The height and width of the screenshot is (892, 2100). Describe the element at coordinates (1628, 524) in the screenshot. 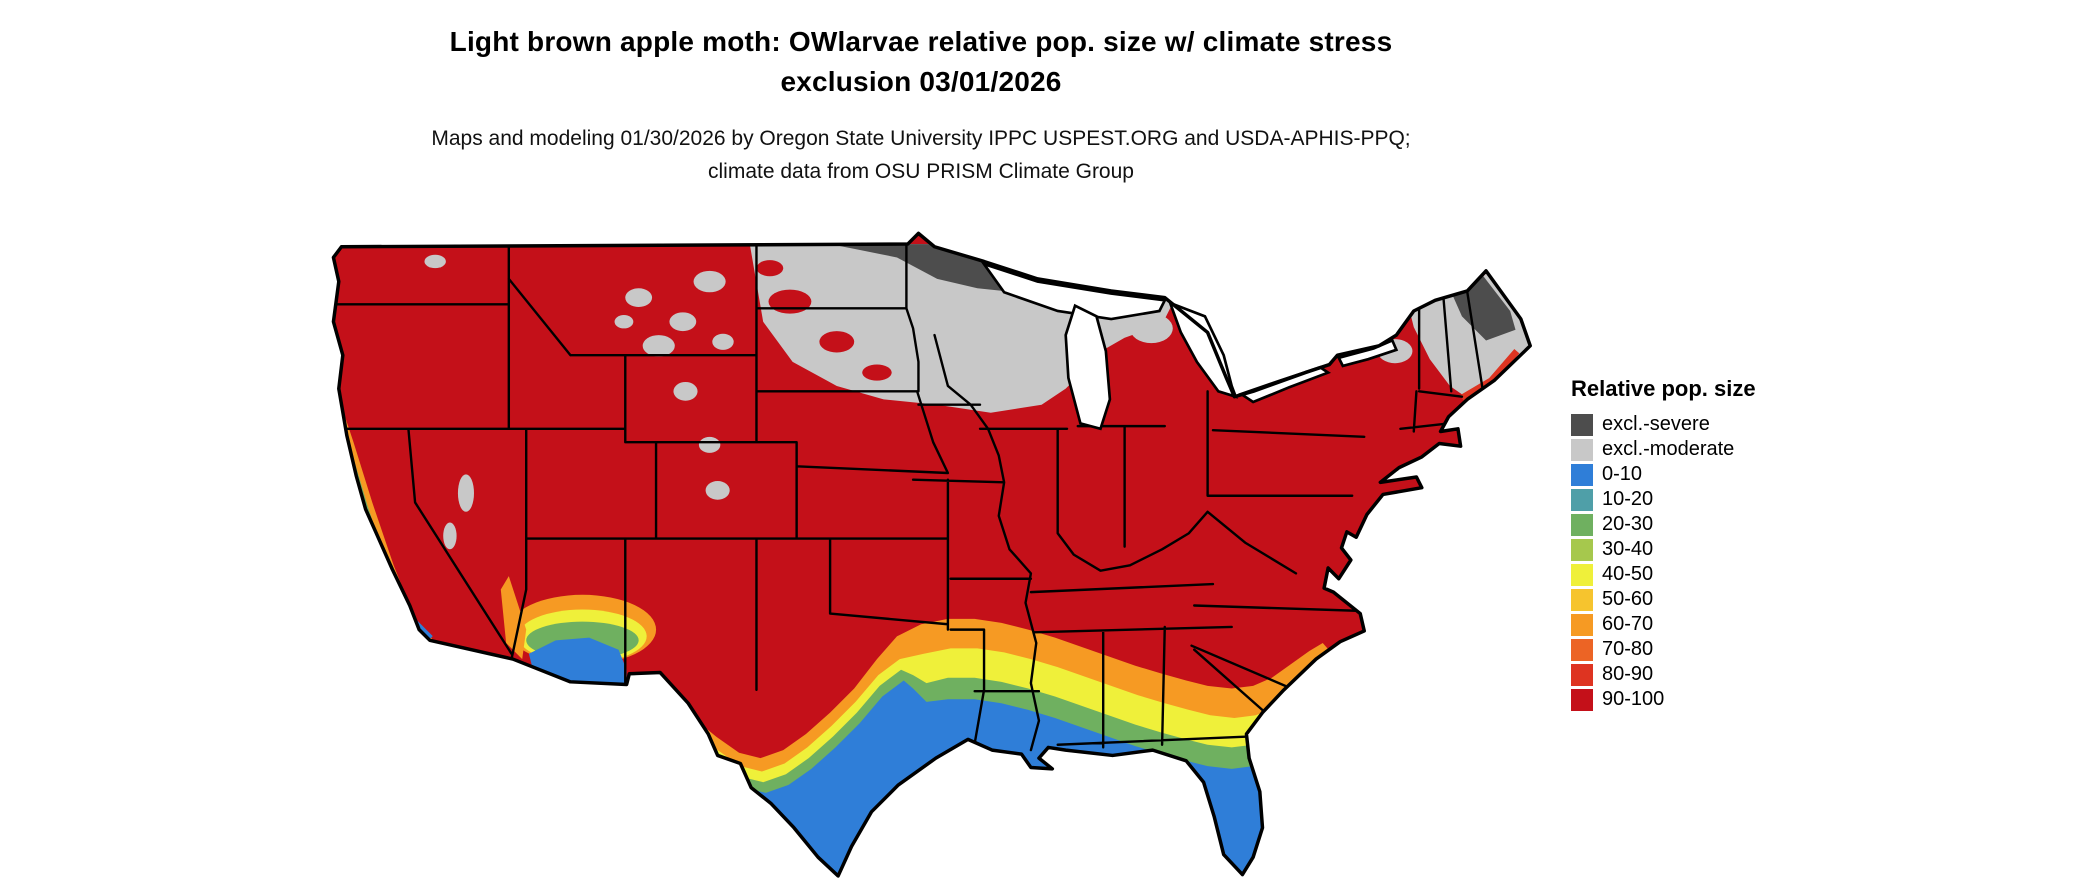

I see `legend-label: 20-30` at that location.